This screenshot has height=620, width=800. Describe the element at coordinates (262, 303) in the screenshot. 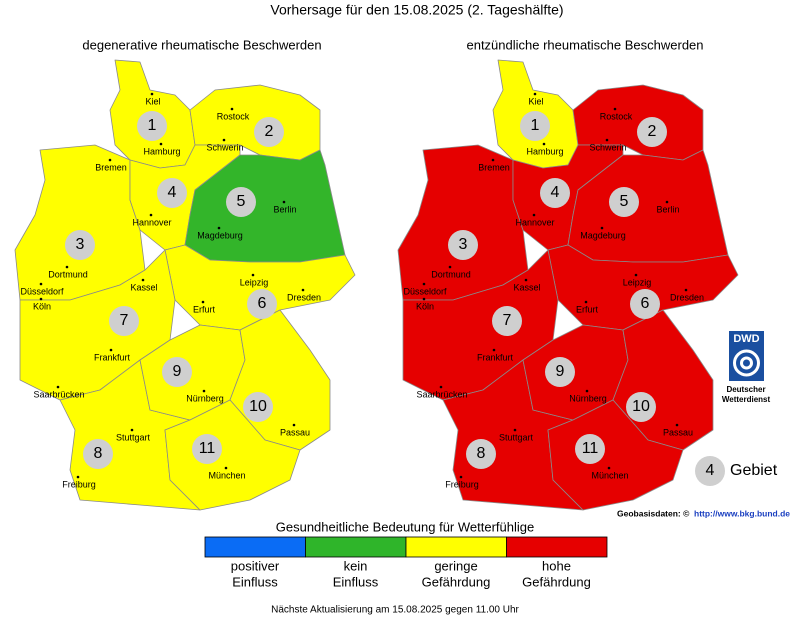

I see `region-number: 6` at that location.